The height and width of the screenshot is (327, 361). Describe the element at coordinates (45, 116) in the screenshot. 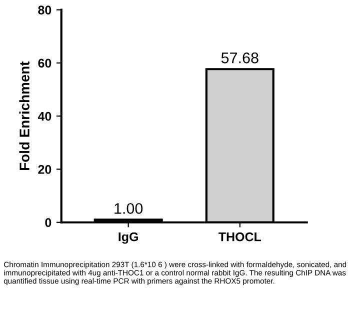

I see `y-tick-label: 40` at that location.